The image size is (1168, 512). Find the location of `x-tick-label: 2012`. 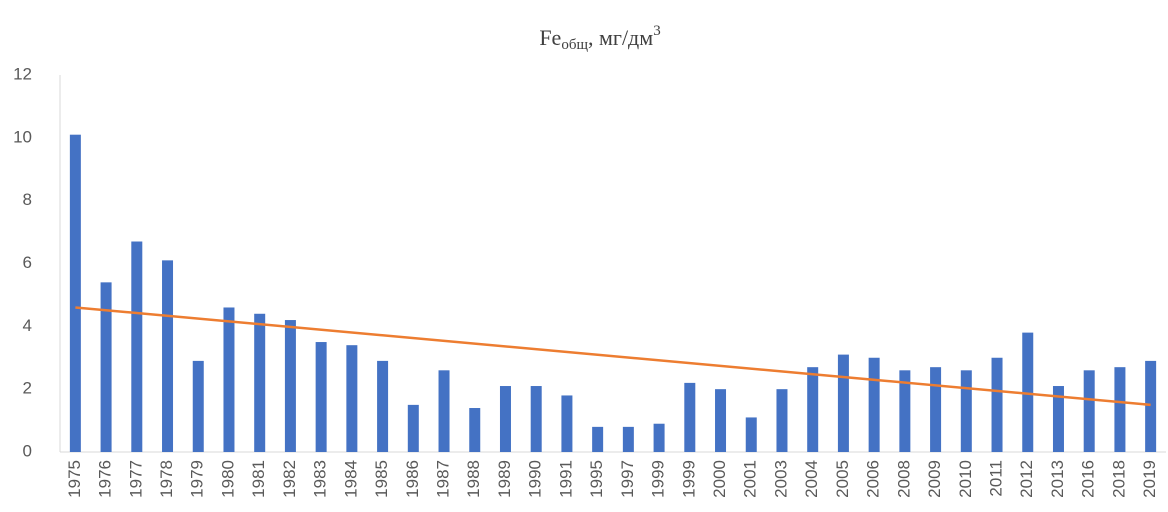

x-tick-label: 2012 is located at coordinates (1026, 479).